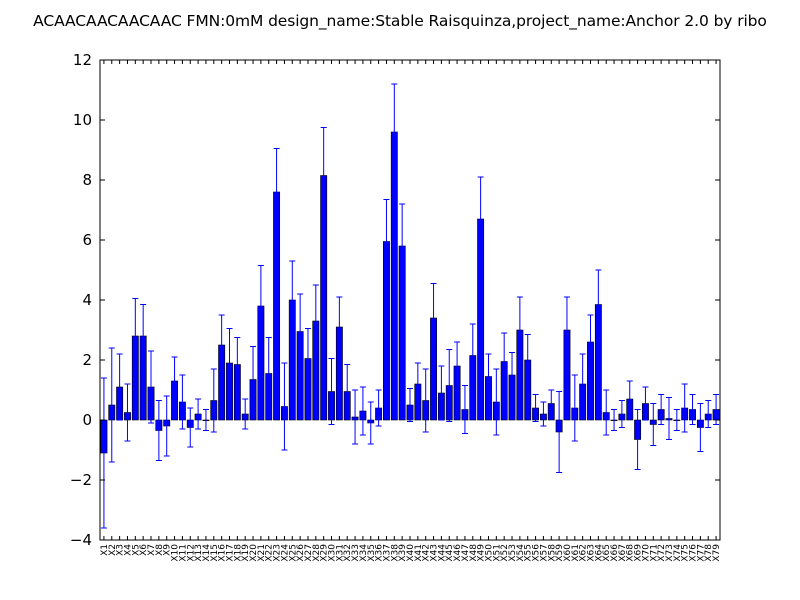 The height and width of the screenshot is (600, 800). What do you see at coordinates (442, 553) in the screenshot?
I see `x-tick-label: X44` at bounding box center [442, 553].